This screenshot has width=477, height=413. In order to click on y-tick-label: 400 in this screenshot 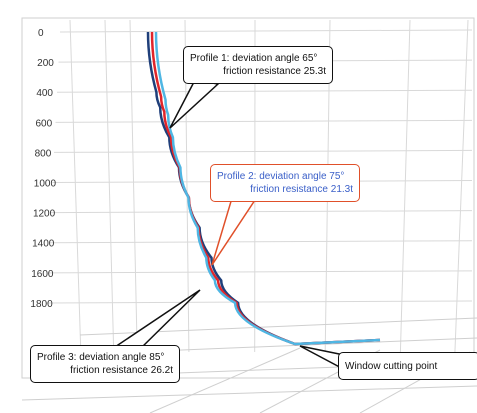, I will do `click(44, 93)`.